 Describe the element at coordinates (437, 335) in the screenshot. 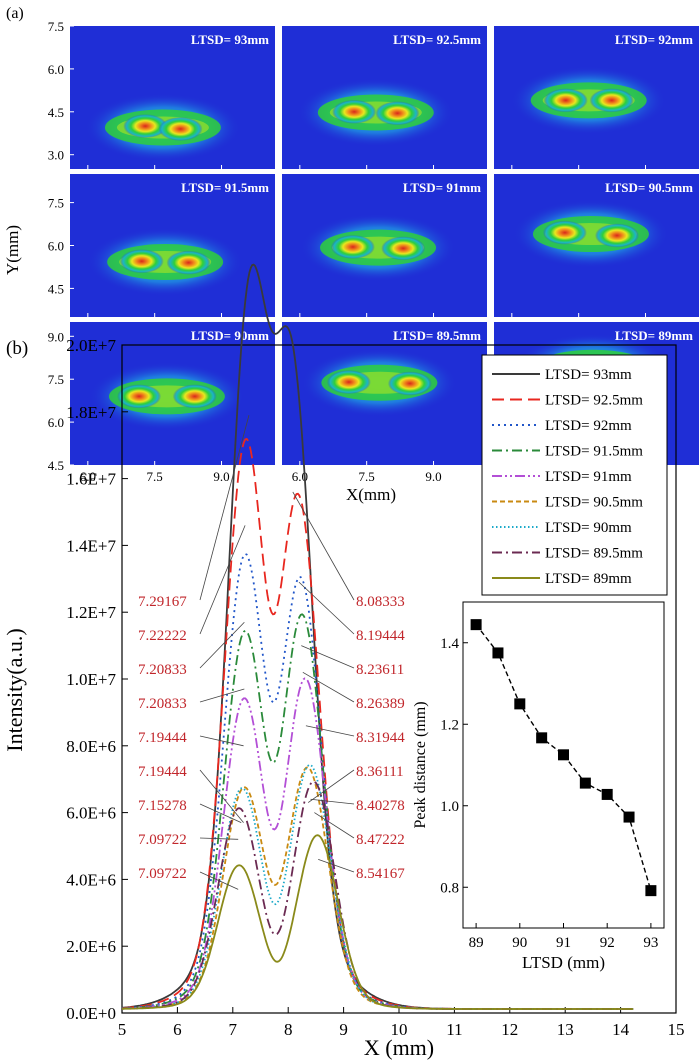

I see `map-title: LTSD= 89.5mm` at that location.